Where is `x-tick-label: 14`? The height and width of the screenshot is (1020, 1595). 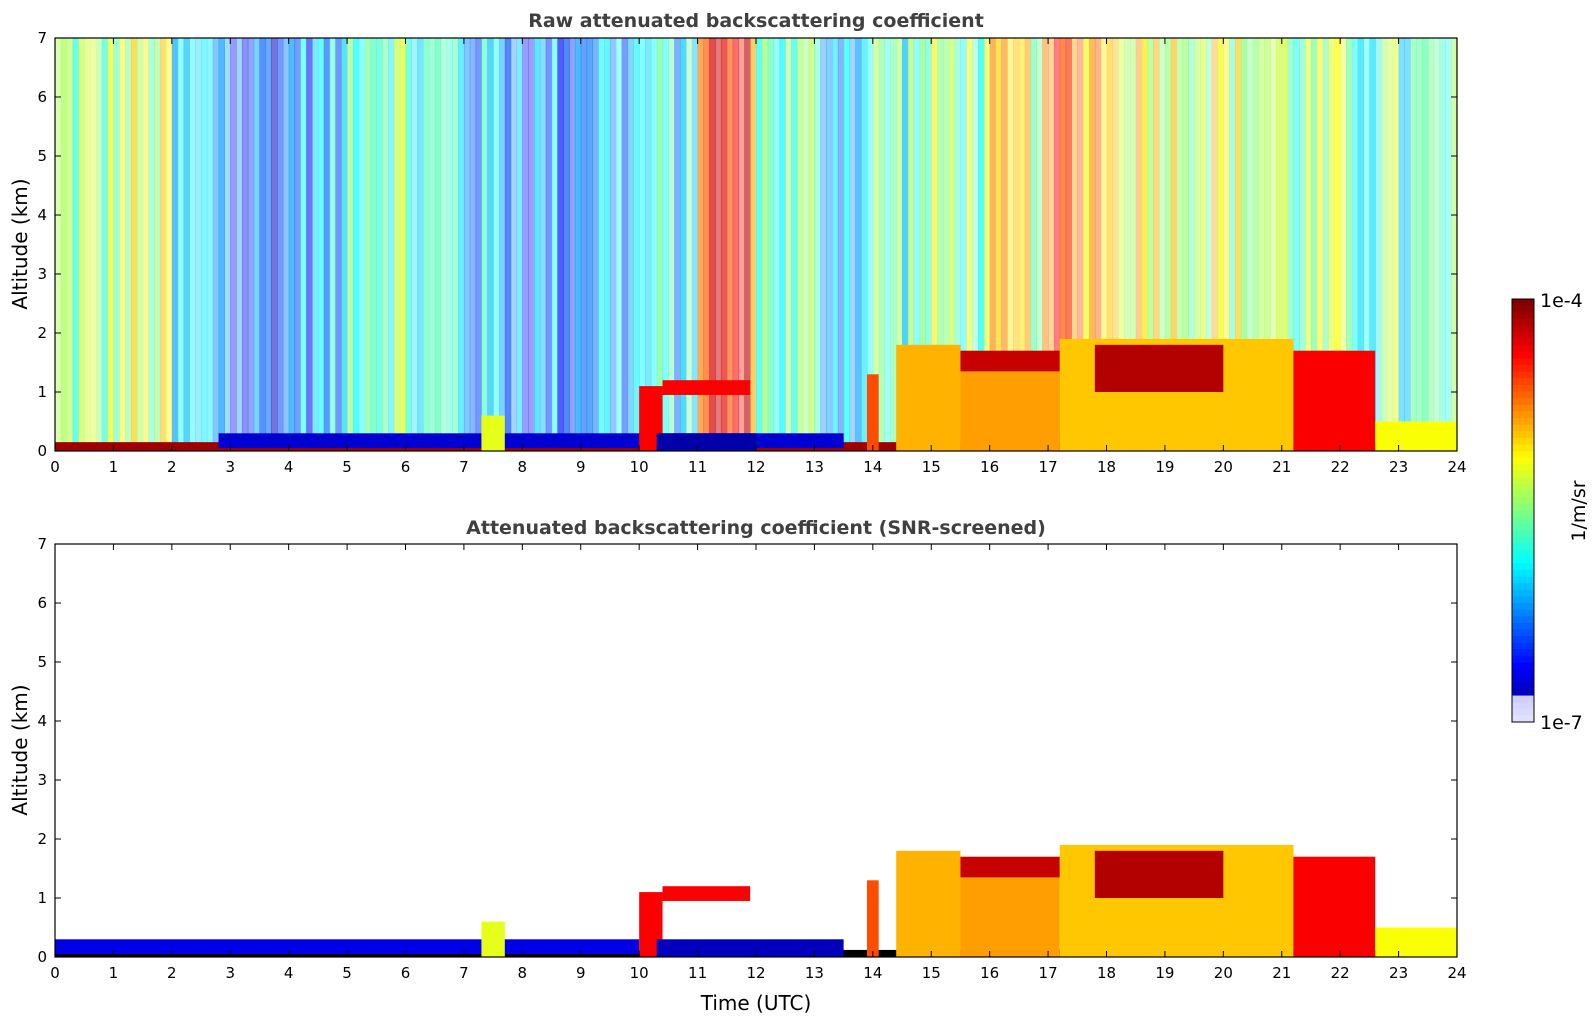 x-tick-label: 14 is located at coordinates (872, 973).